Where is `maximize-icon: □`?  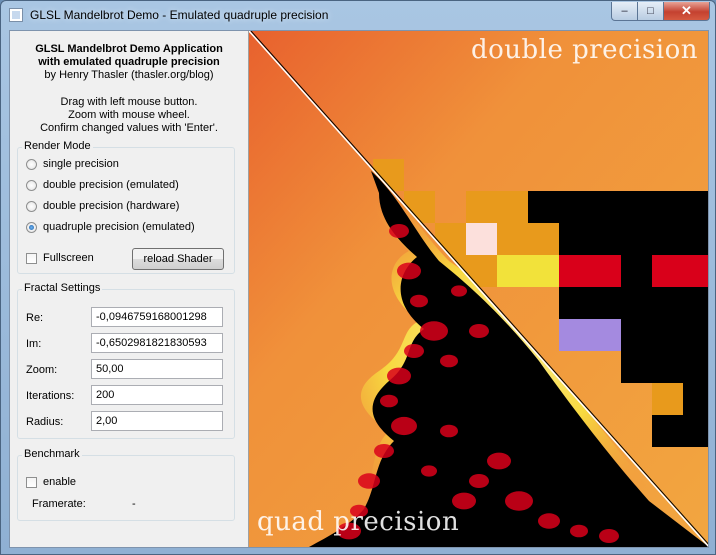
maximize-icon: □ is located at coordinates (650, 11).